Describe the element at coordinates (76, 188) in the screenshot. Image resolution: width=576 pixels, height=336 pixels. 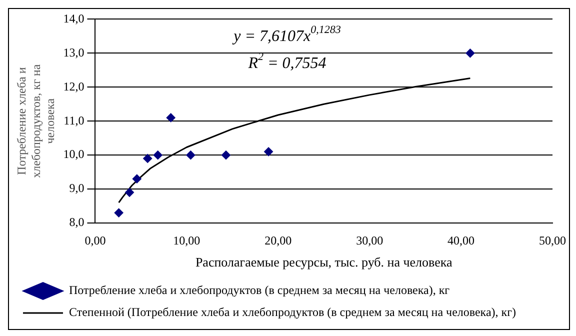
I see `y-tick-label: 9,0` at that location.